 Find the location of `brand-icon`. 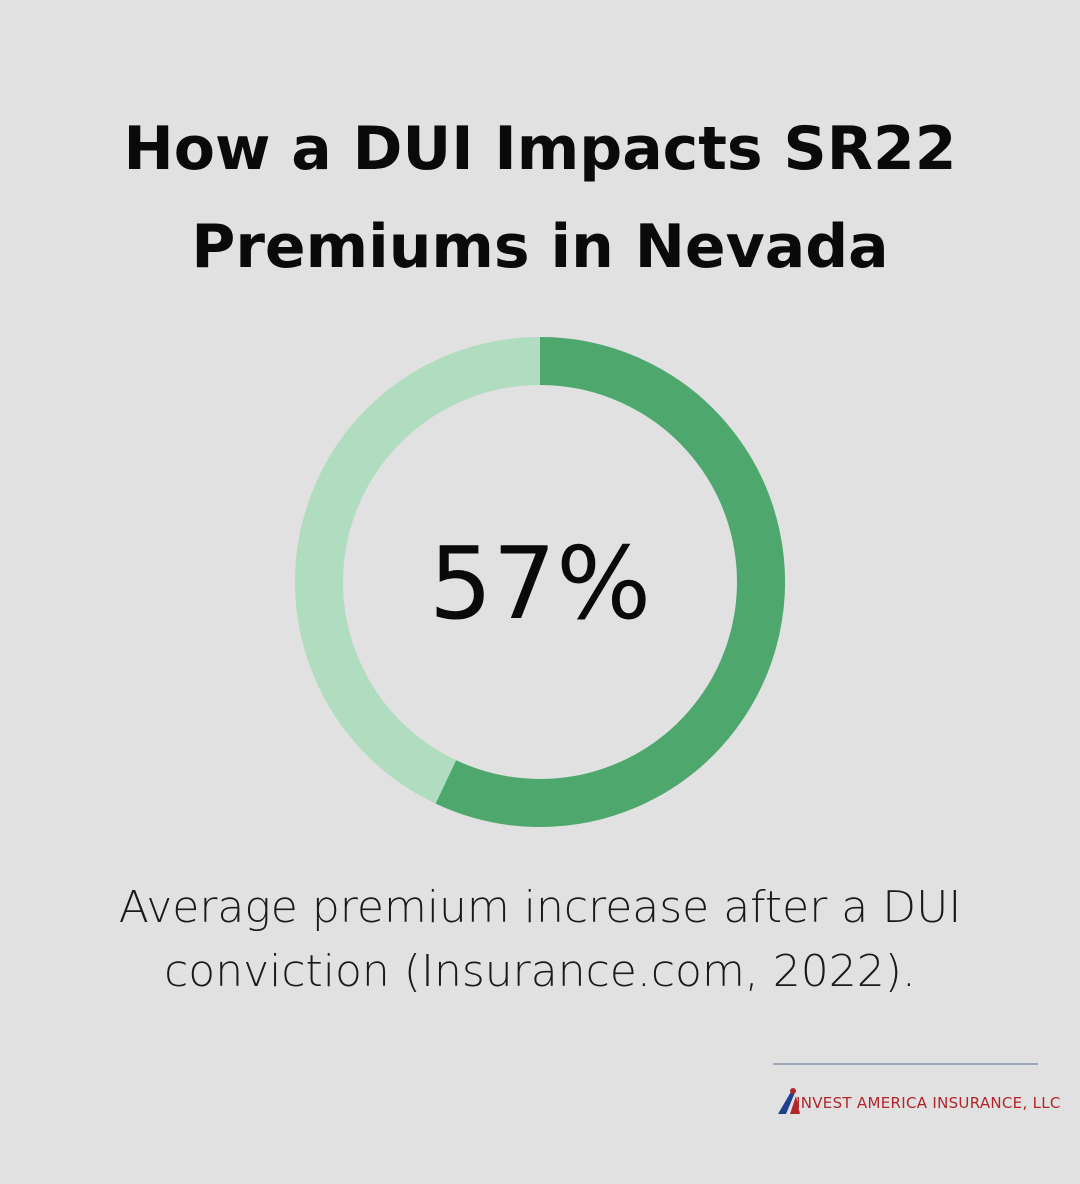

brand-icon is located at coordinates (789, 1101).